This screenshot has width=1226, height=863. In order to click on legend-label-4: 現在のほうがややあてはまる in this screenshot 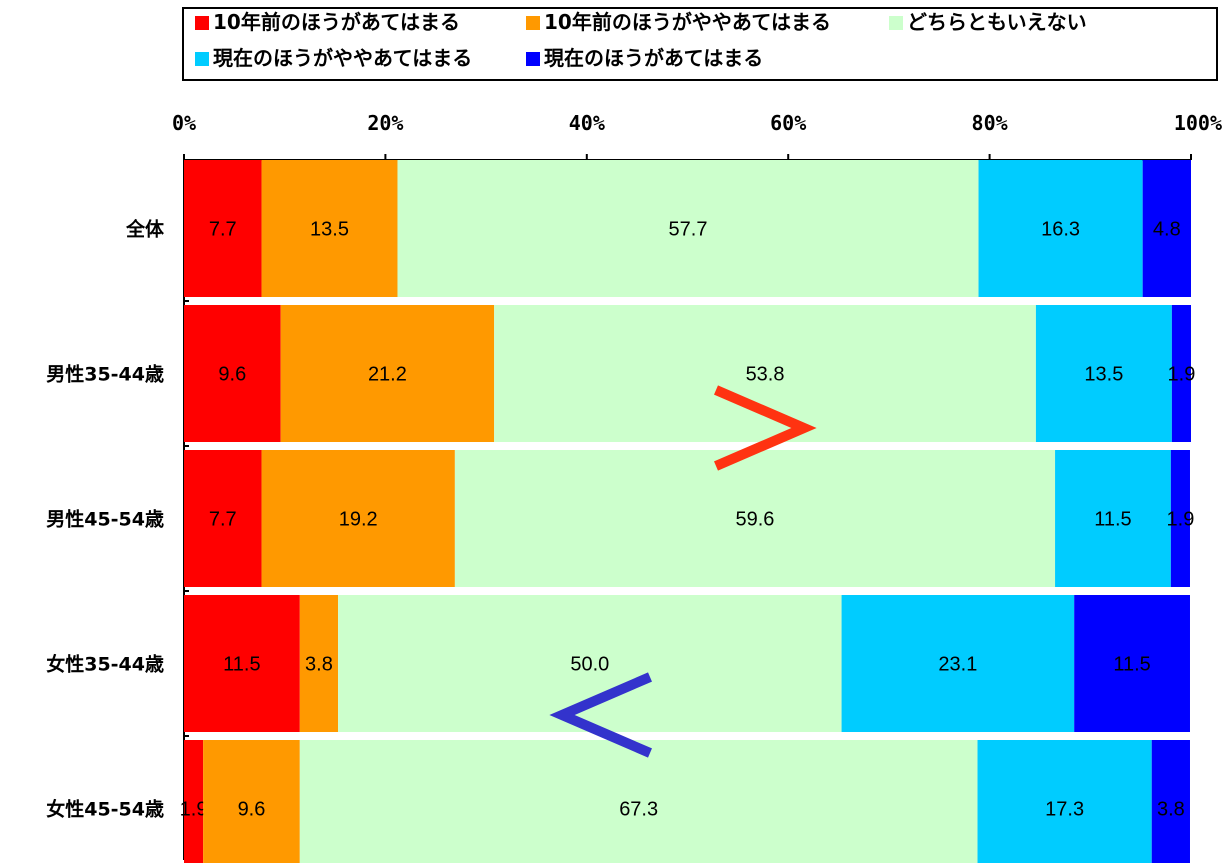, I will do `click(342, 58)`.